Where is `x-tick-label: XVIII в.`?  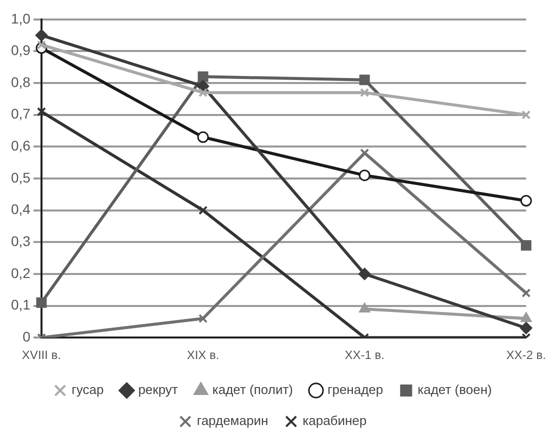
x-tick-label: XVIII в. is located at coordinates (41, 355).